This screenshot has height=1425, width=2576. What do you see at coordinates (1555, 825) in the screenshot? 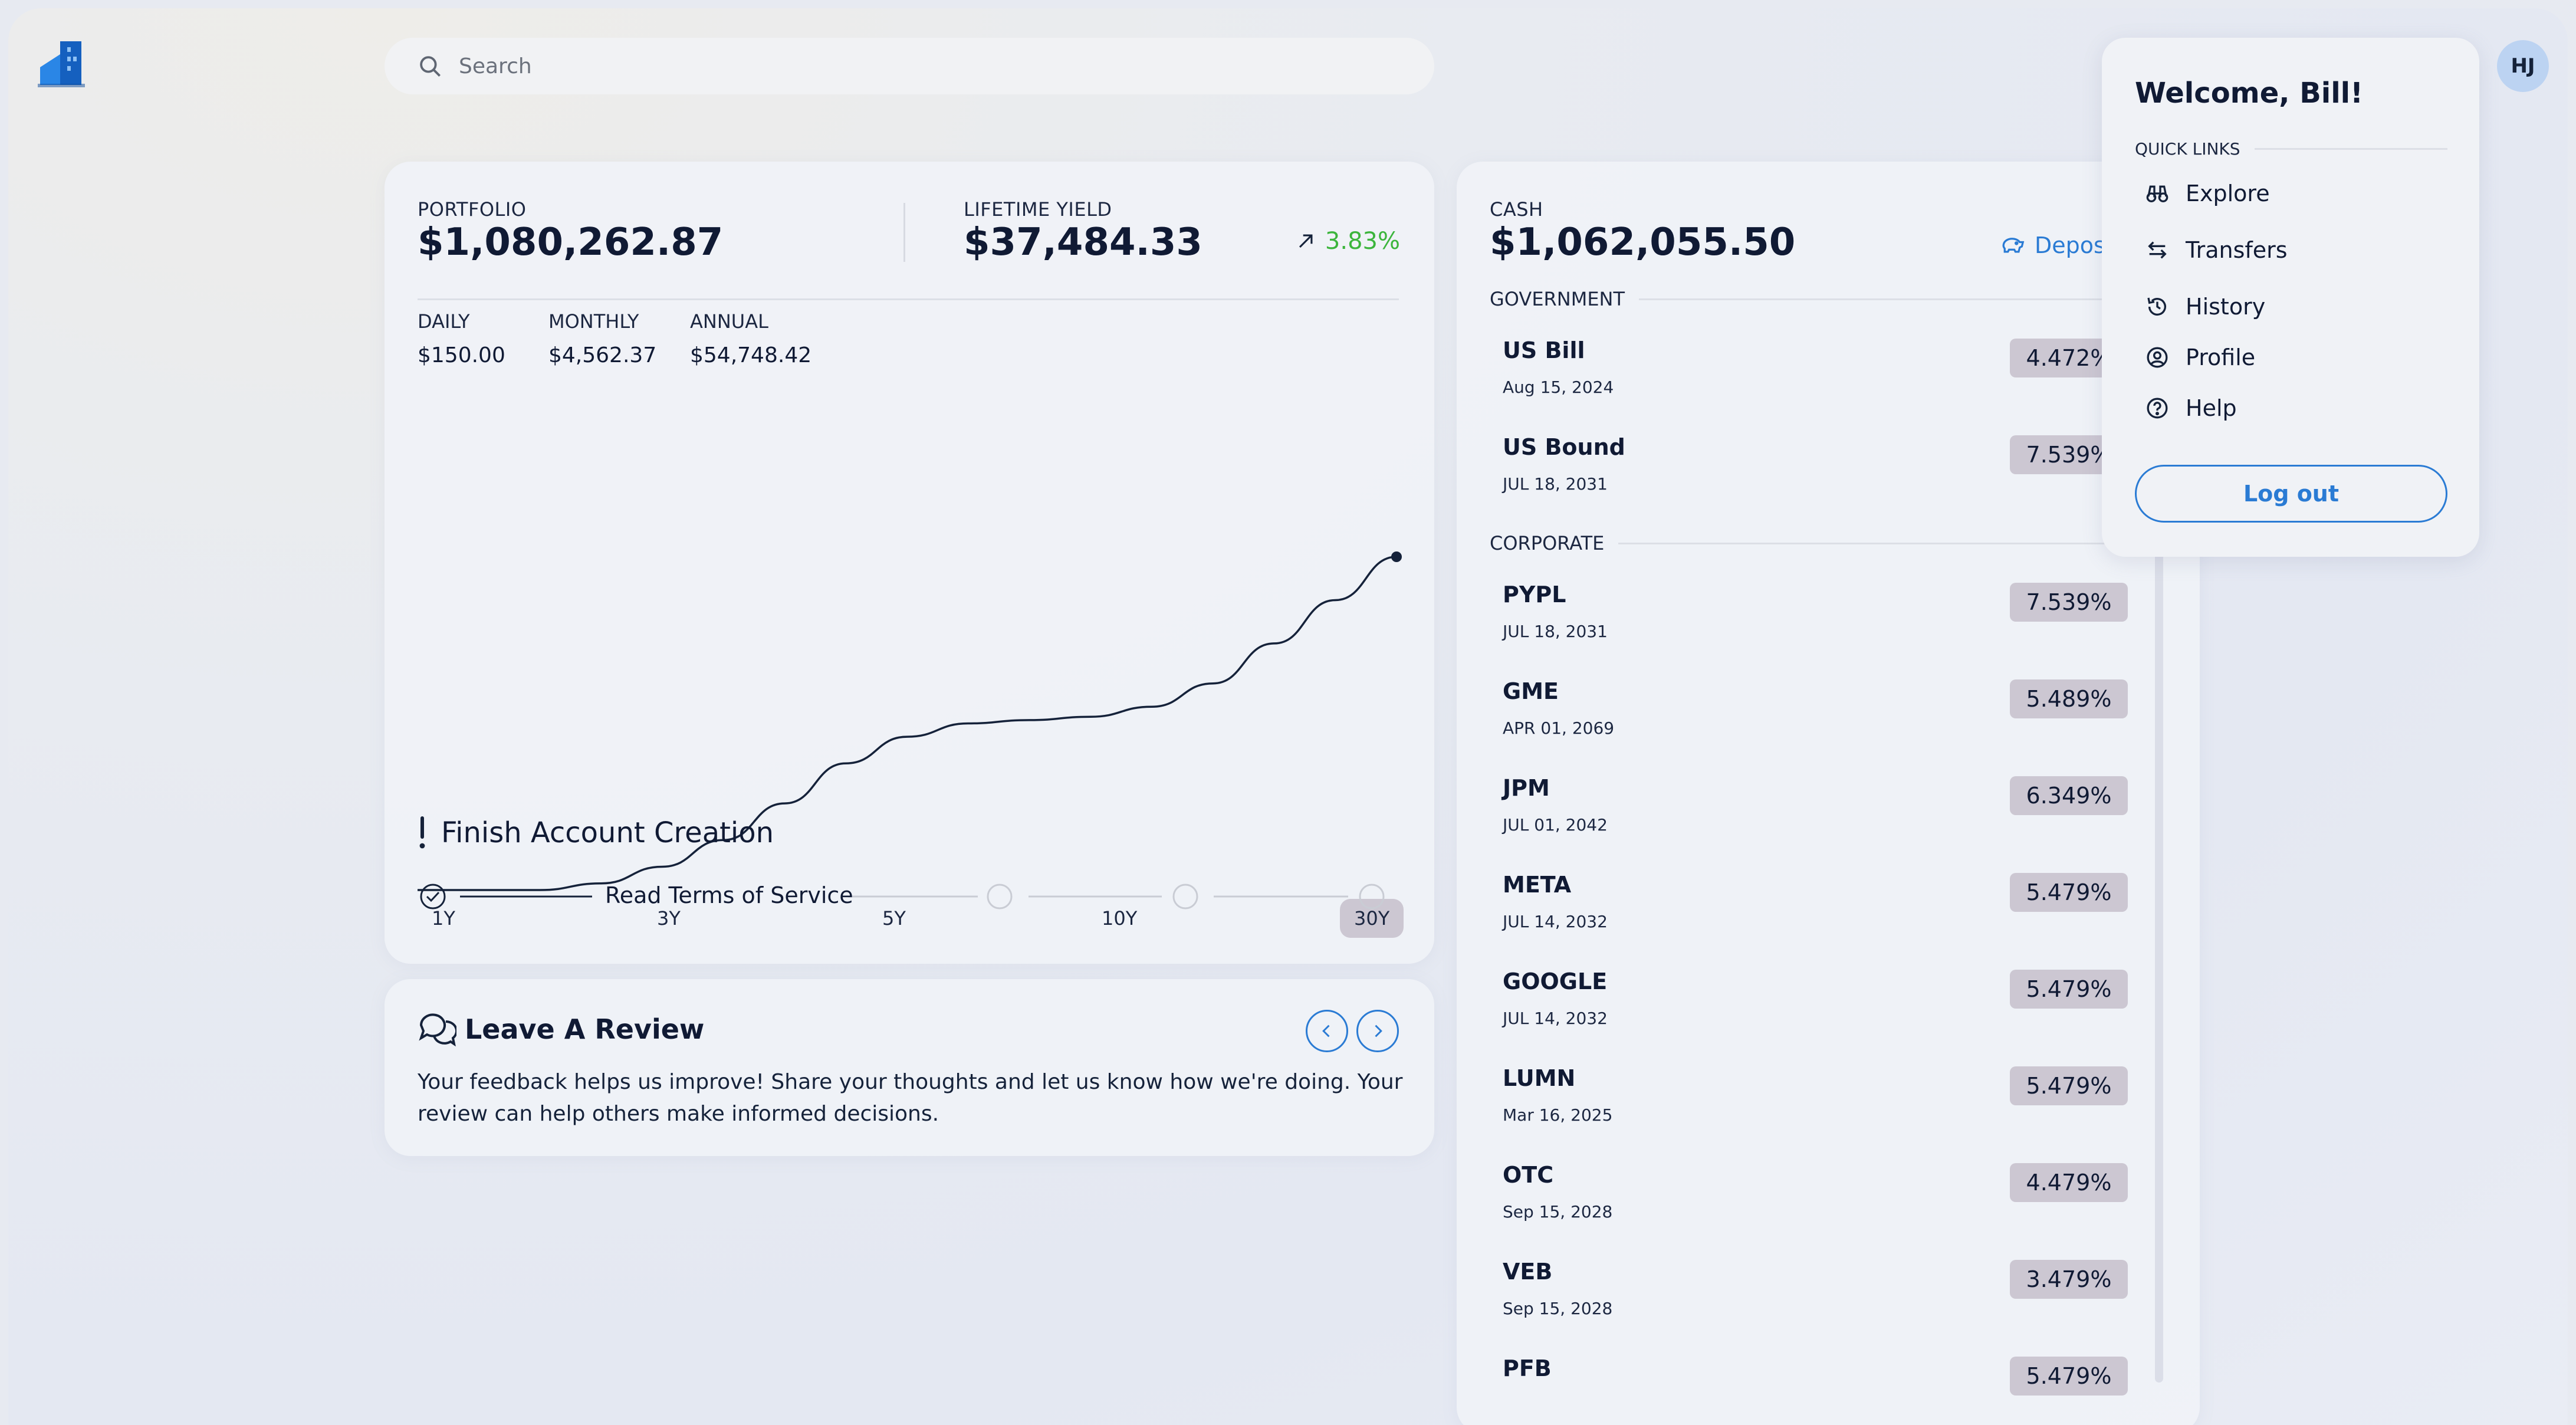
I see `bond-date: JUL 01, 2042` at bounding box center [1555, 825].